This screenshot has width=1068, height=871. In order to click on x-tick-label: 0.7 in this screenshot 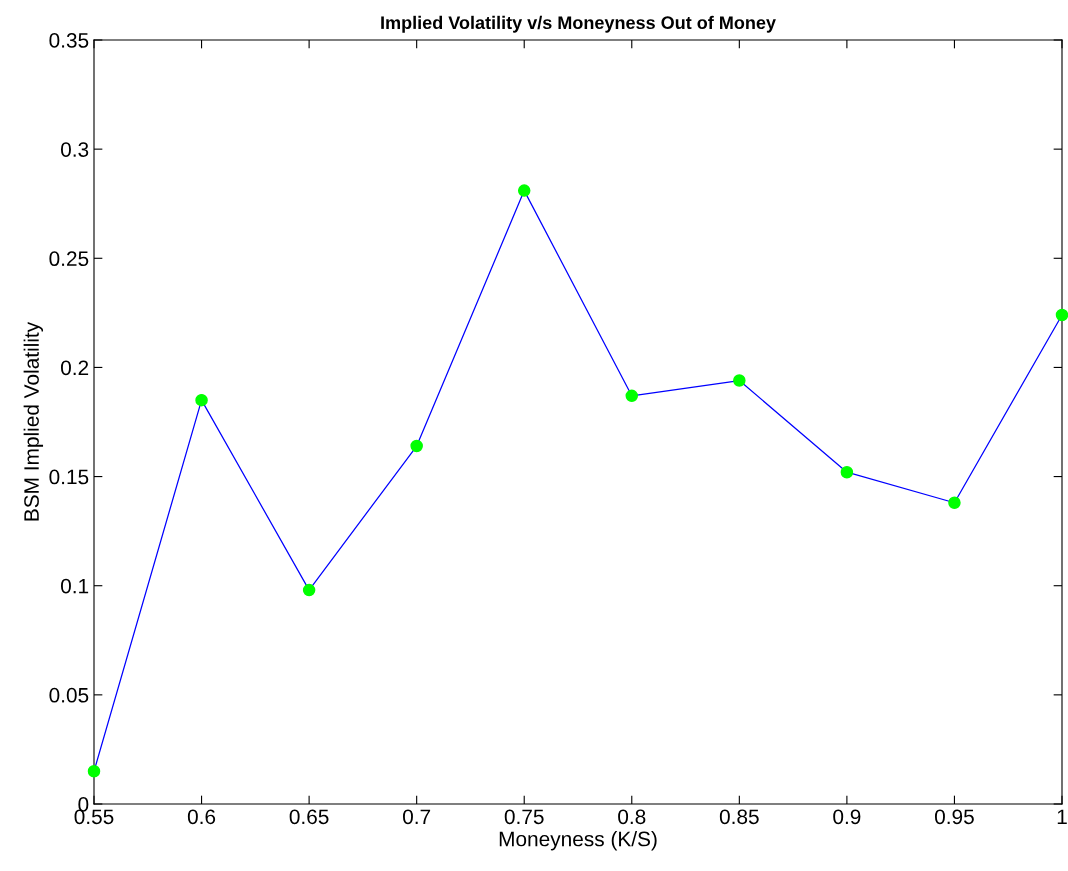, I will do `click(417, 817)`.